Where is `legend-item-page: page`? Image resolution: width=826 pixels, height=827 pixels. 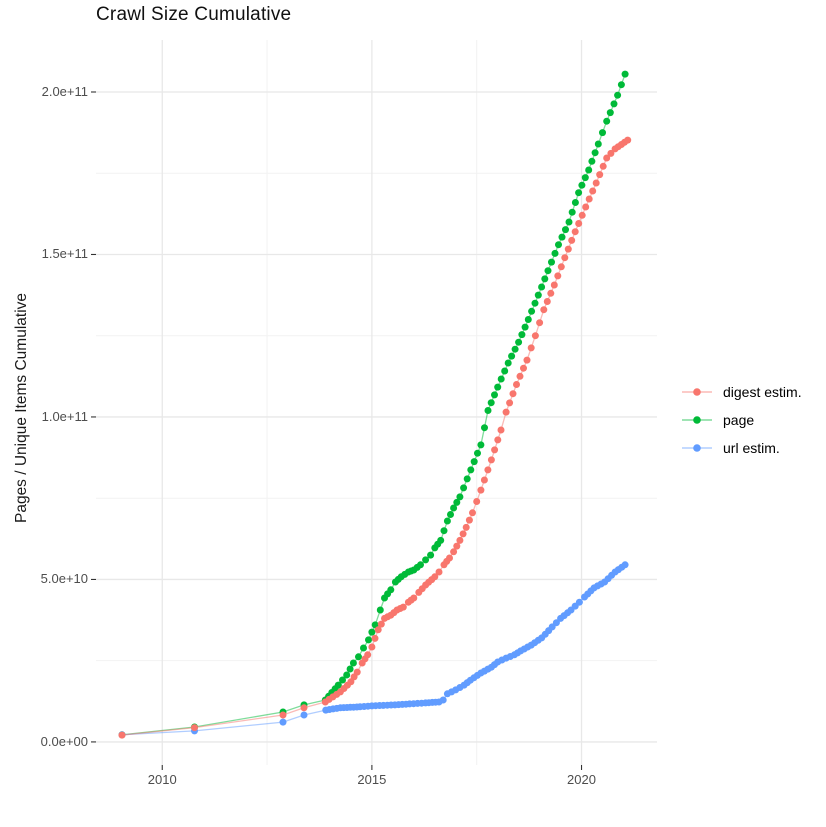 legend-item-page: page is located at coordinates (741, 420).